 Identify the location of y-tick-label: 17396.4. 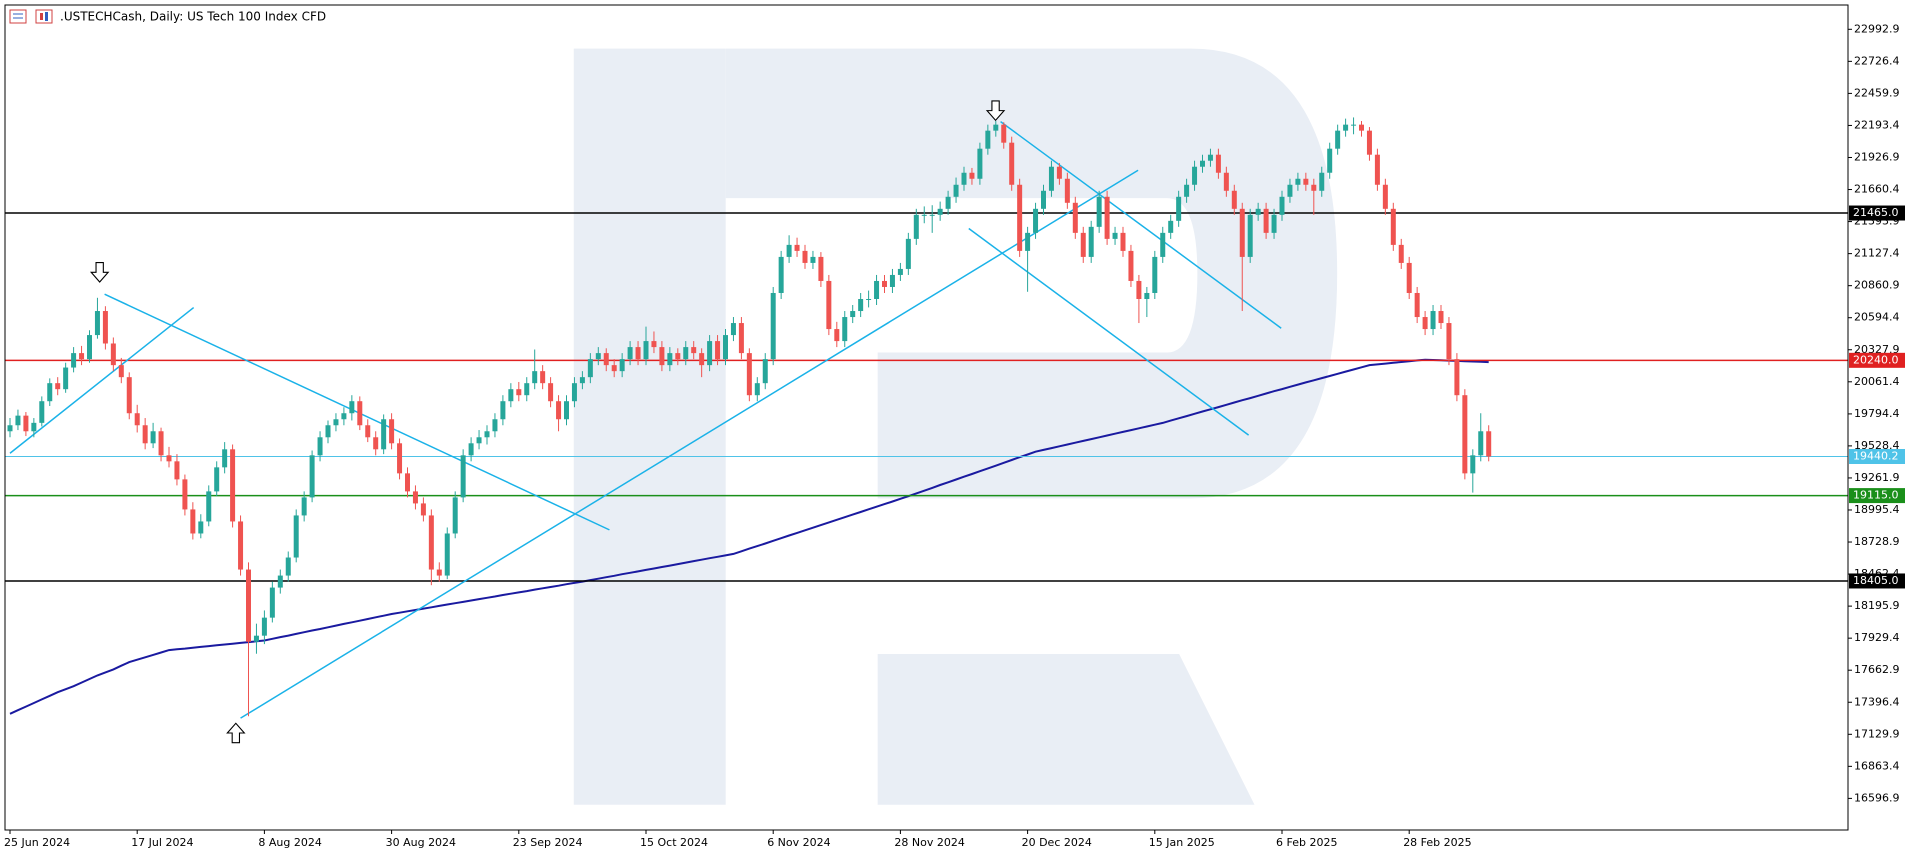
(1877, 701).